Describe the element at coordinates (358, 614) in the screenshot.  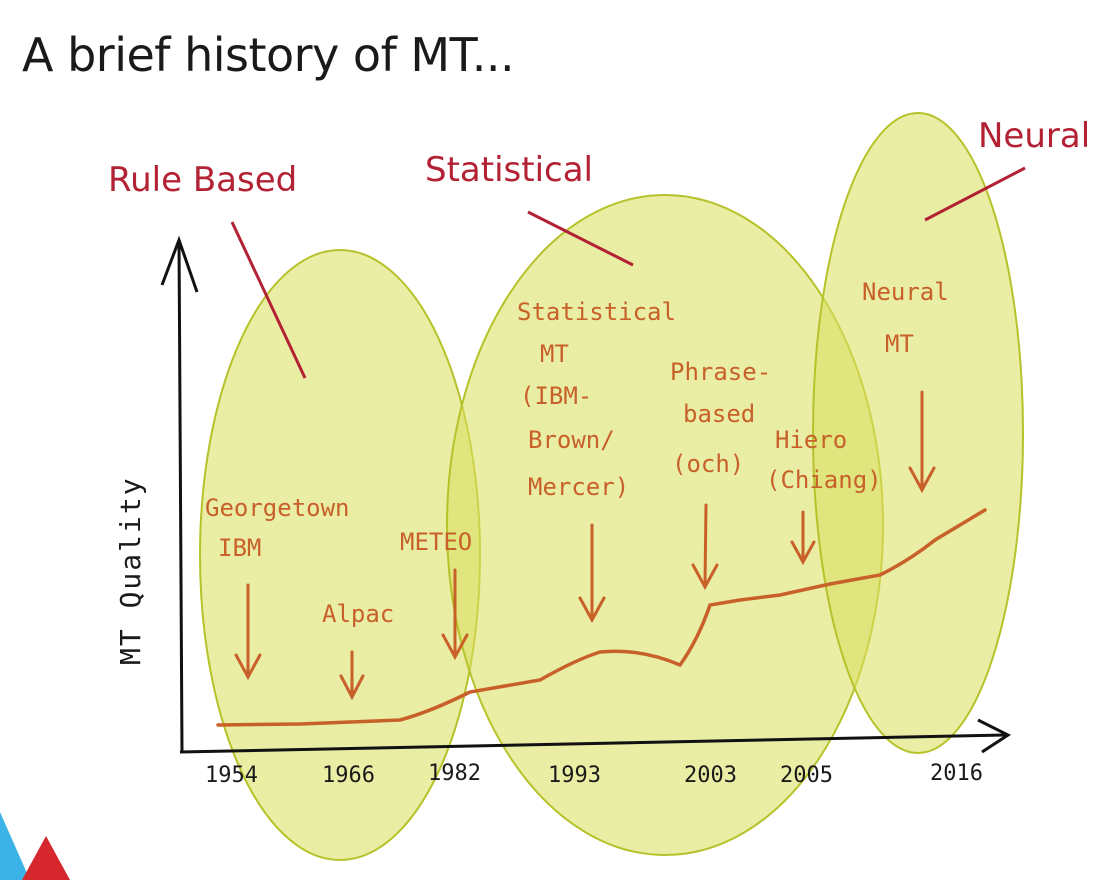
I see `alpac-annotation: Alpac` at that location.